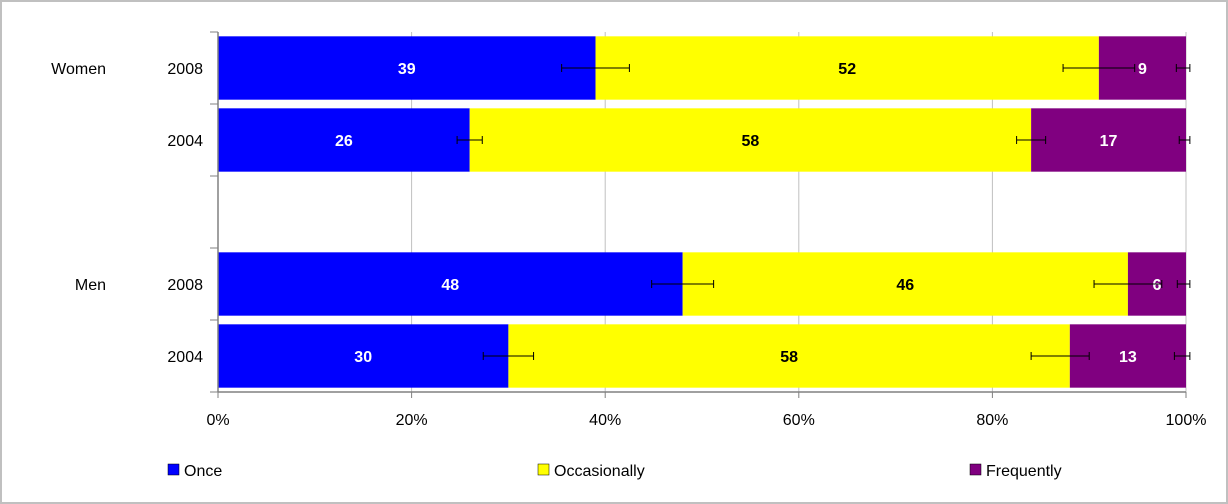 This screenshot has width=1228, height=504. I want to click on x-tick-label: 0%, so click(217, 420).